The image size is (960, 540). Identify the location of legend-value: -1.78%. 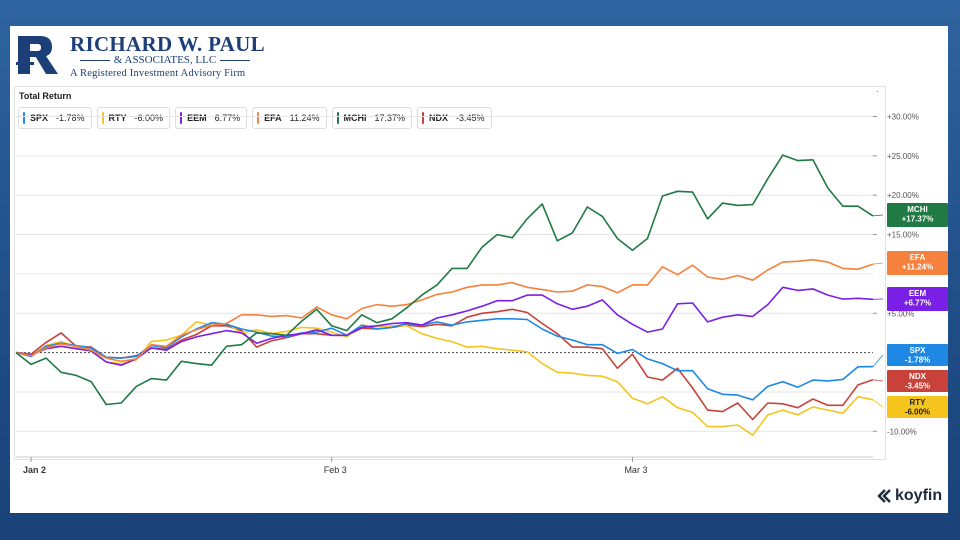
(70, 118).